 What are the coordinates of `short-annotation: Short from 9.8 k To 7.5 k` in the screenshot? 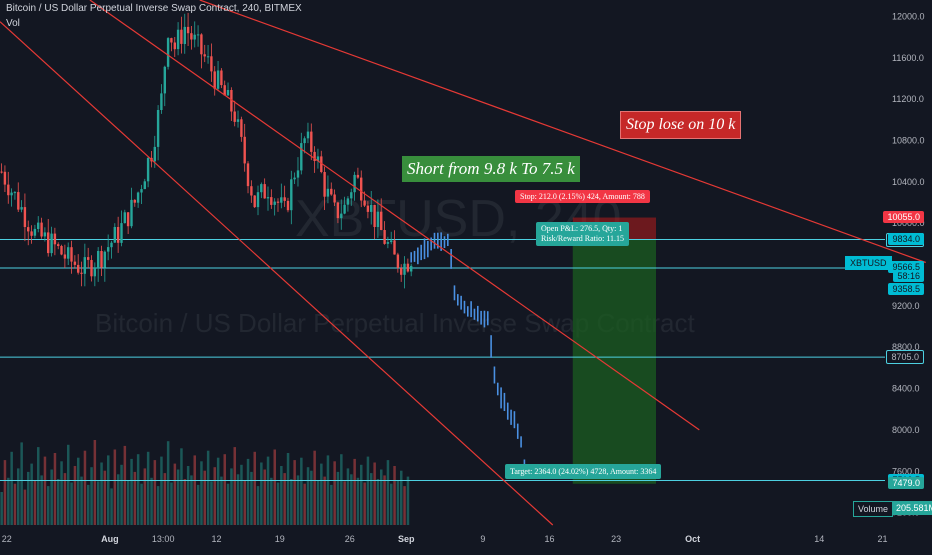 It's located at (491, 169).